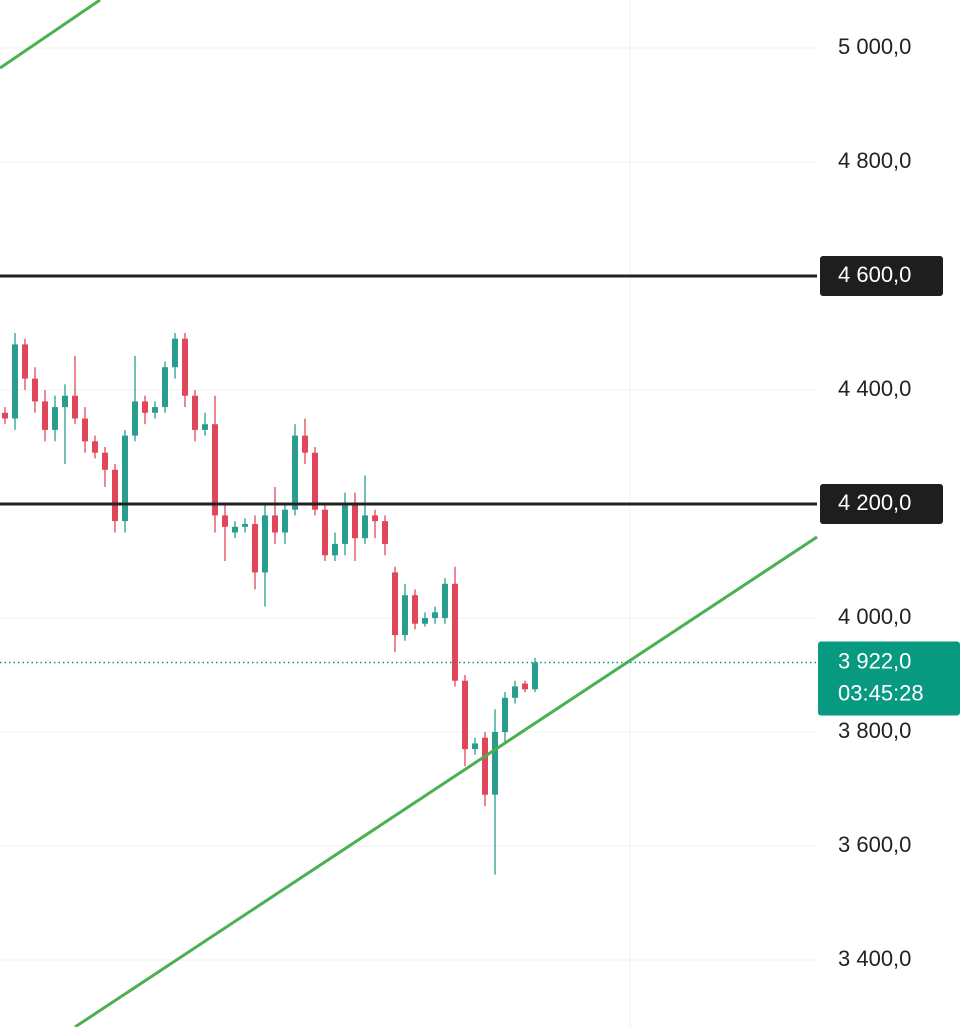 The height and width of the screenshot is (1027, 974). Describe the element at coordinates (874, 502) in the screenshot. I see `level-label: 4 200,0` at that location.